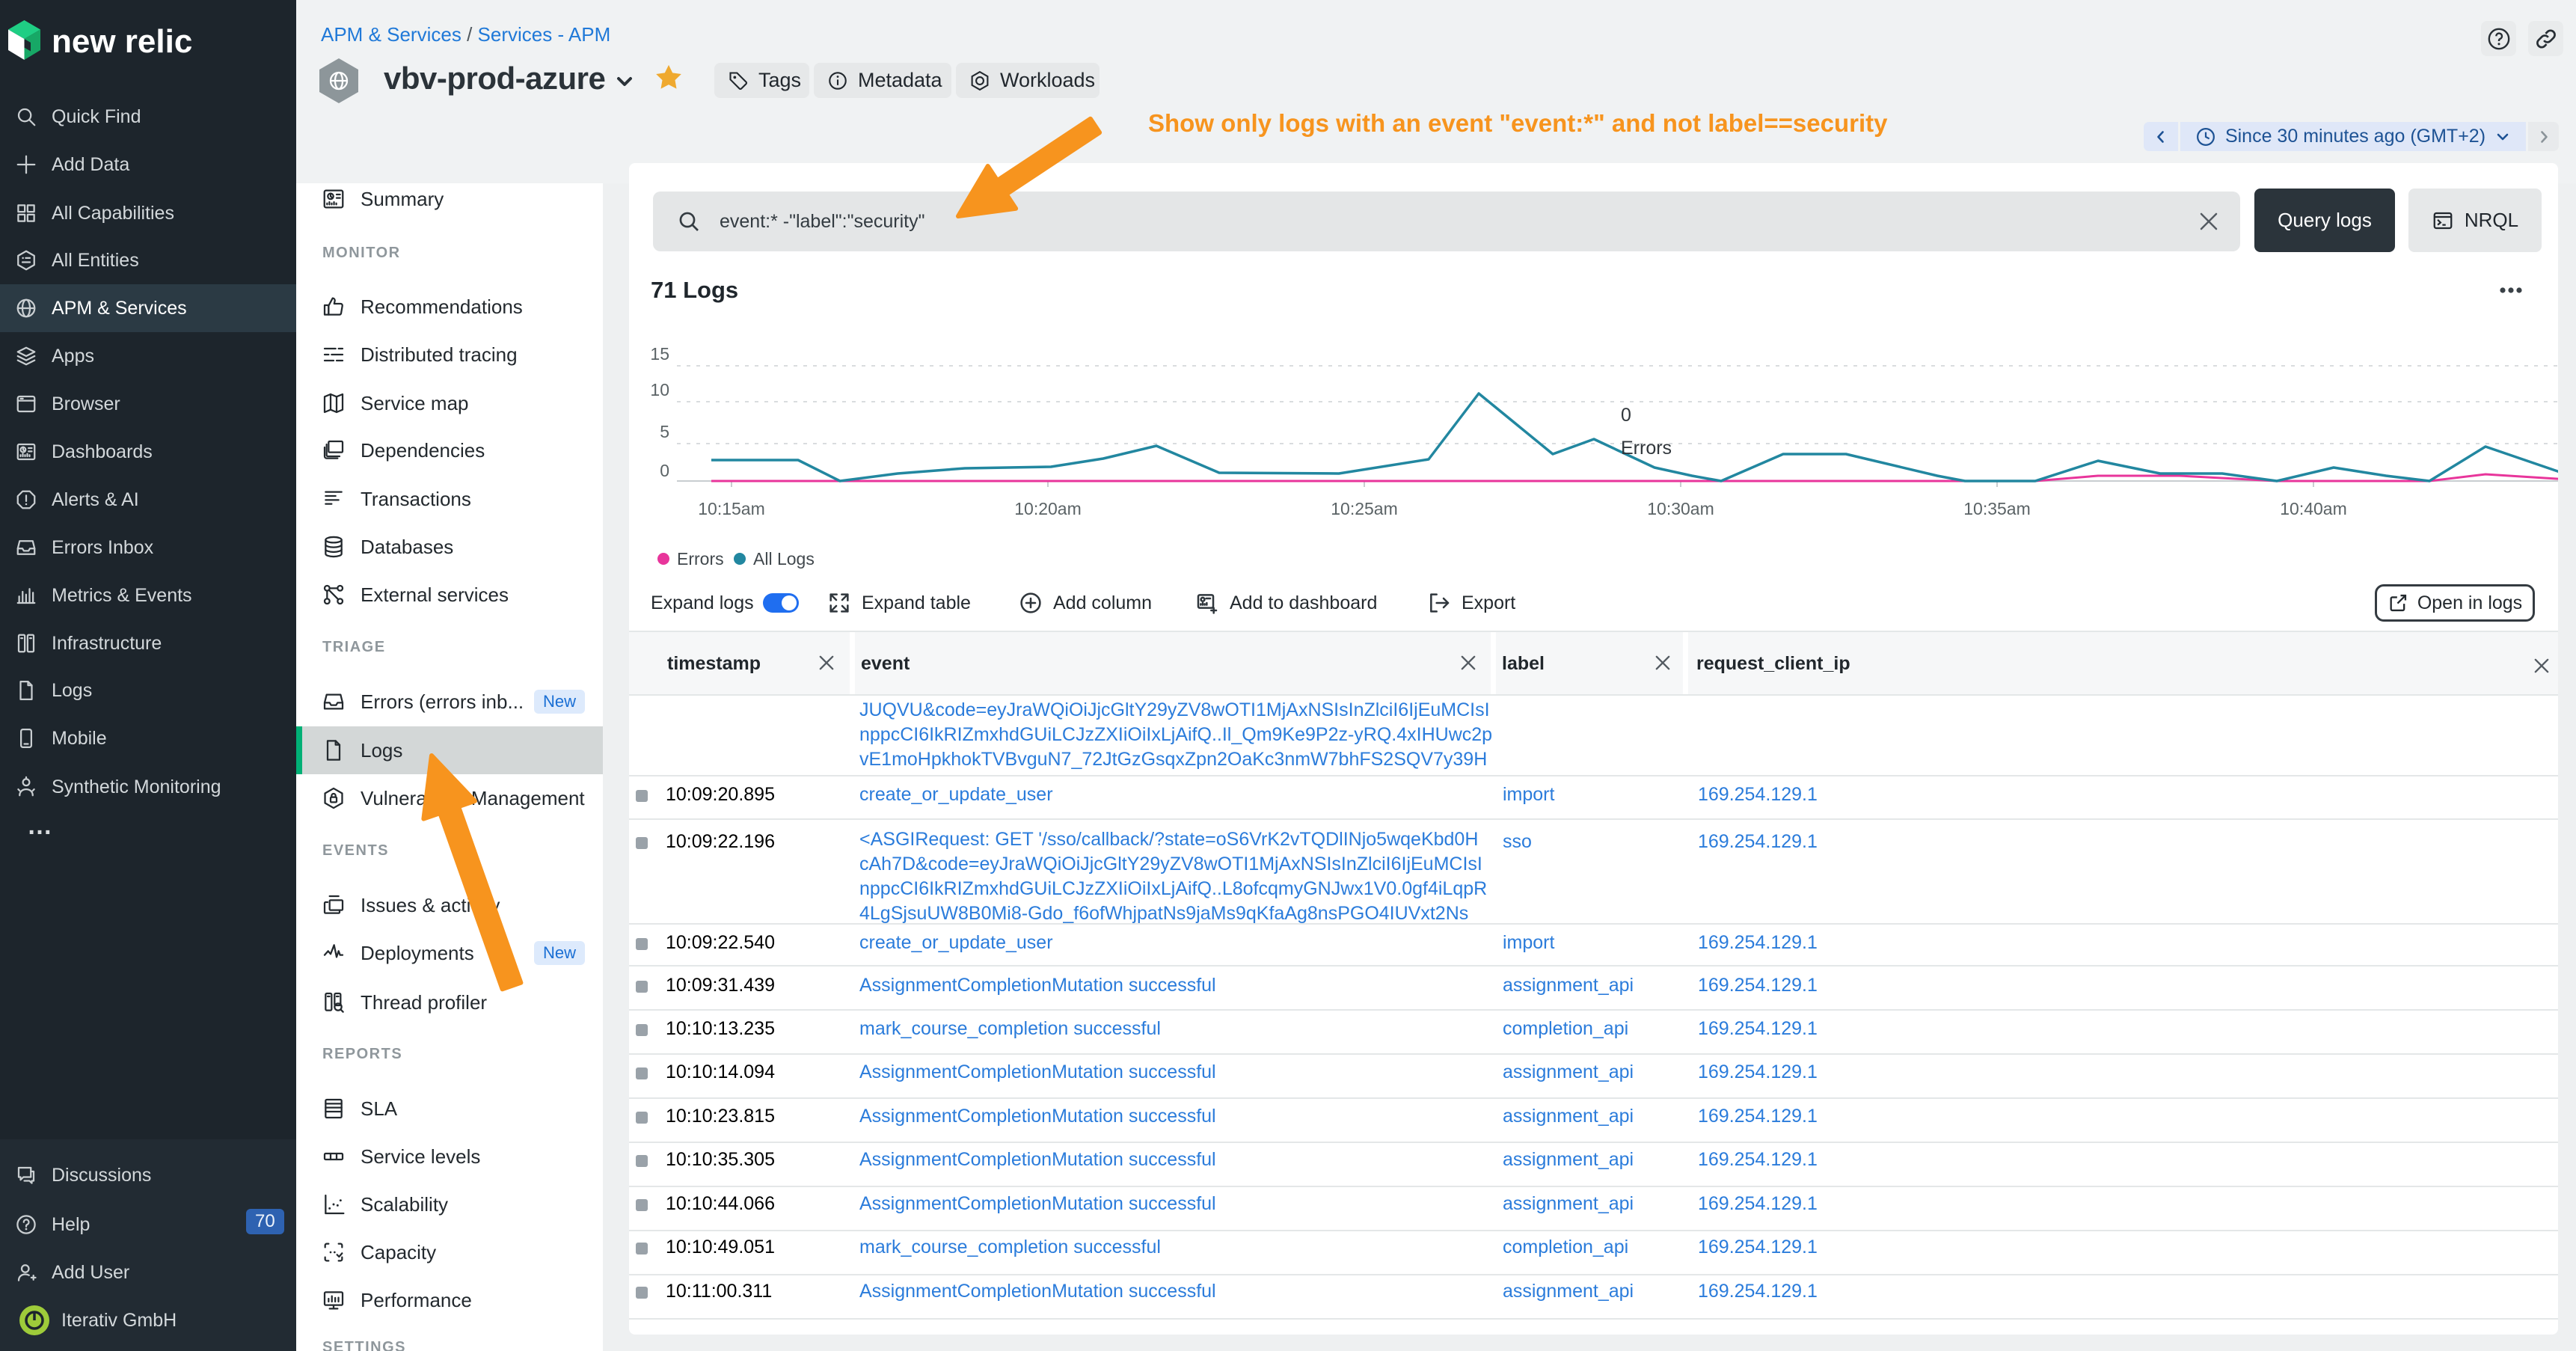 Image resolution: width=2576 pixels, height=1351 pixels. Describe the element at coordinates (1680, 509) in the screenshot. I see `svg-text: 10:30am` at that location.